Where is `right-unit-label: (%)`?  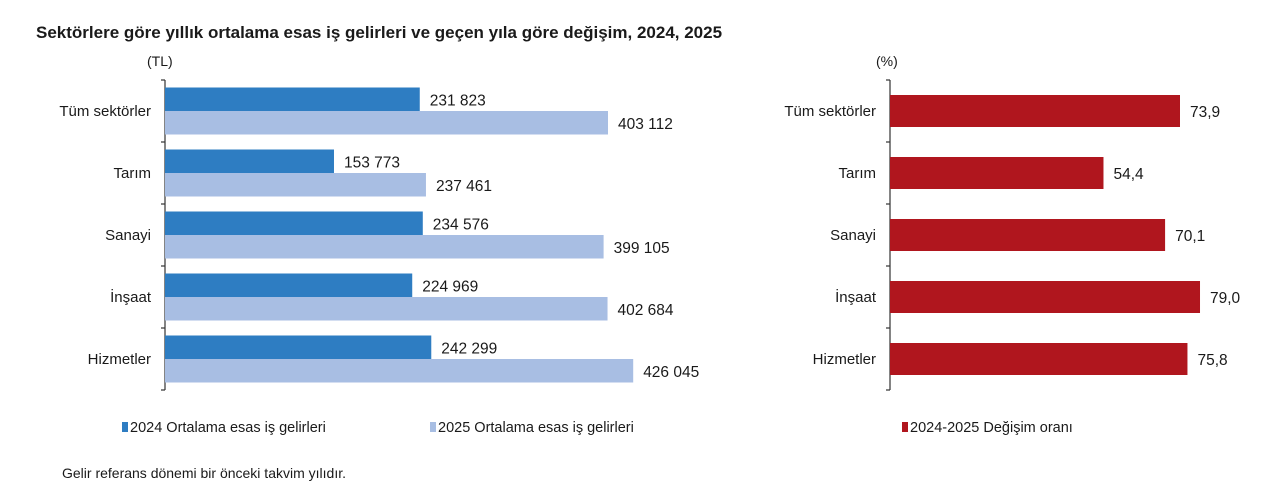
right-unit-label: (%) is located at coordinates (887, 61).